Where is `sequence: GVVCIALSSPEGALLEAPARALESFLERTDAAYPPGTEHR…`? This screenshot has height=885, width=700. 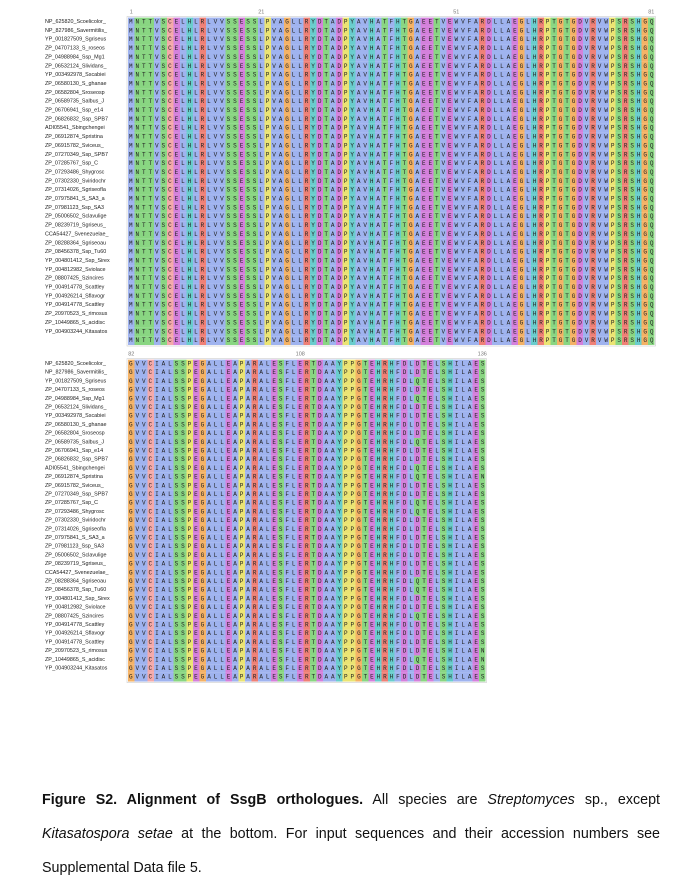 sequence: GVVCIALSSPEGALLEAPARALESFLERTDAAYPPGTEHR… is located at coordinates (307, 390).